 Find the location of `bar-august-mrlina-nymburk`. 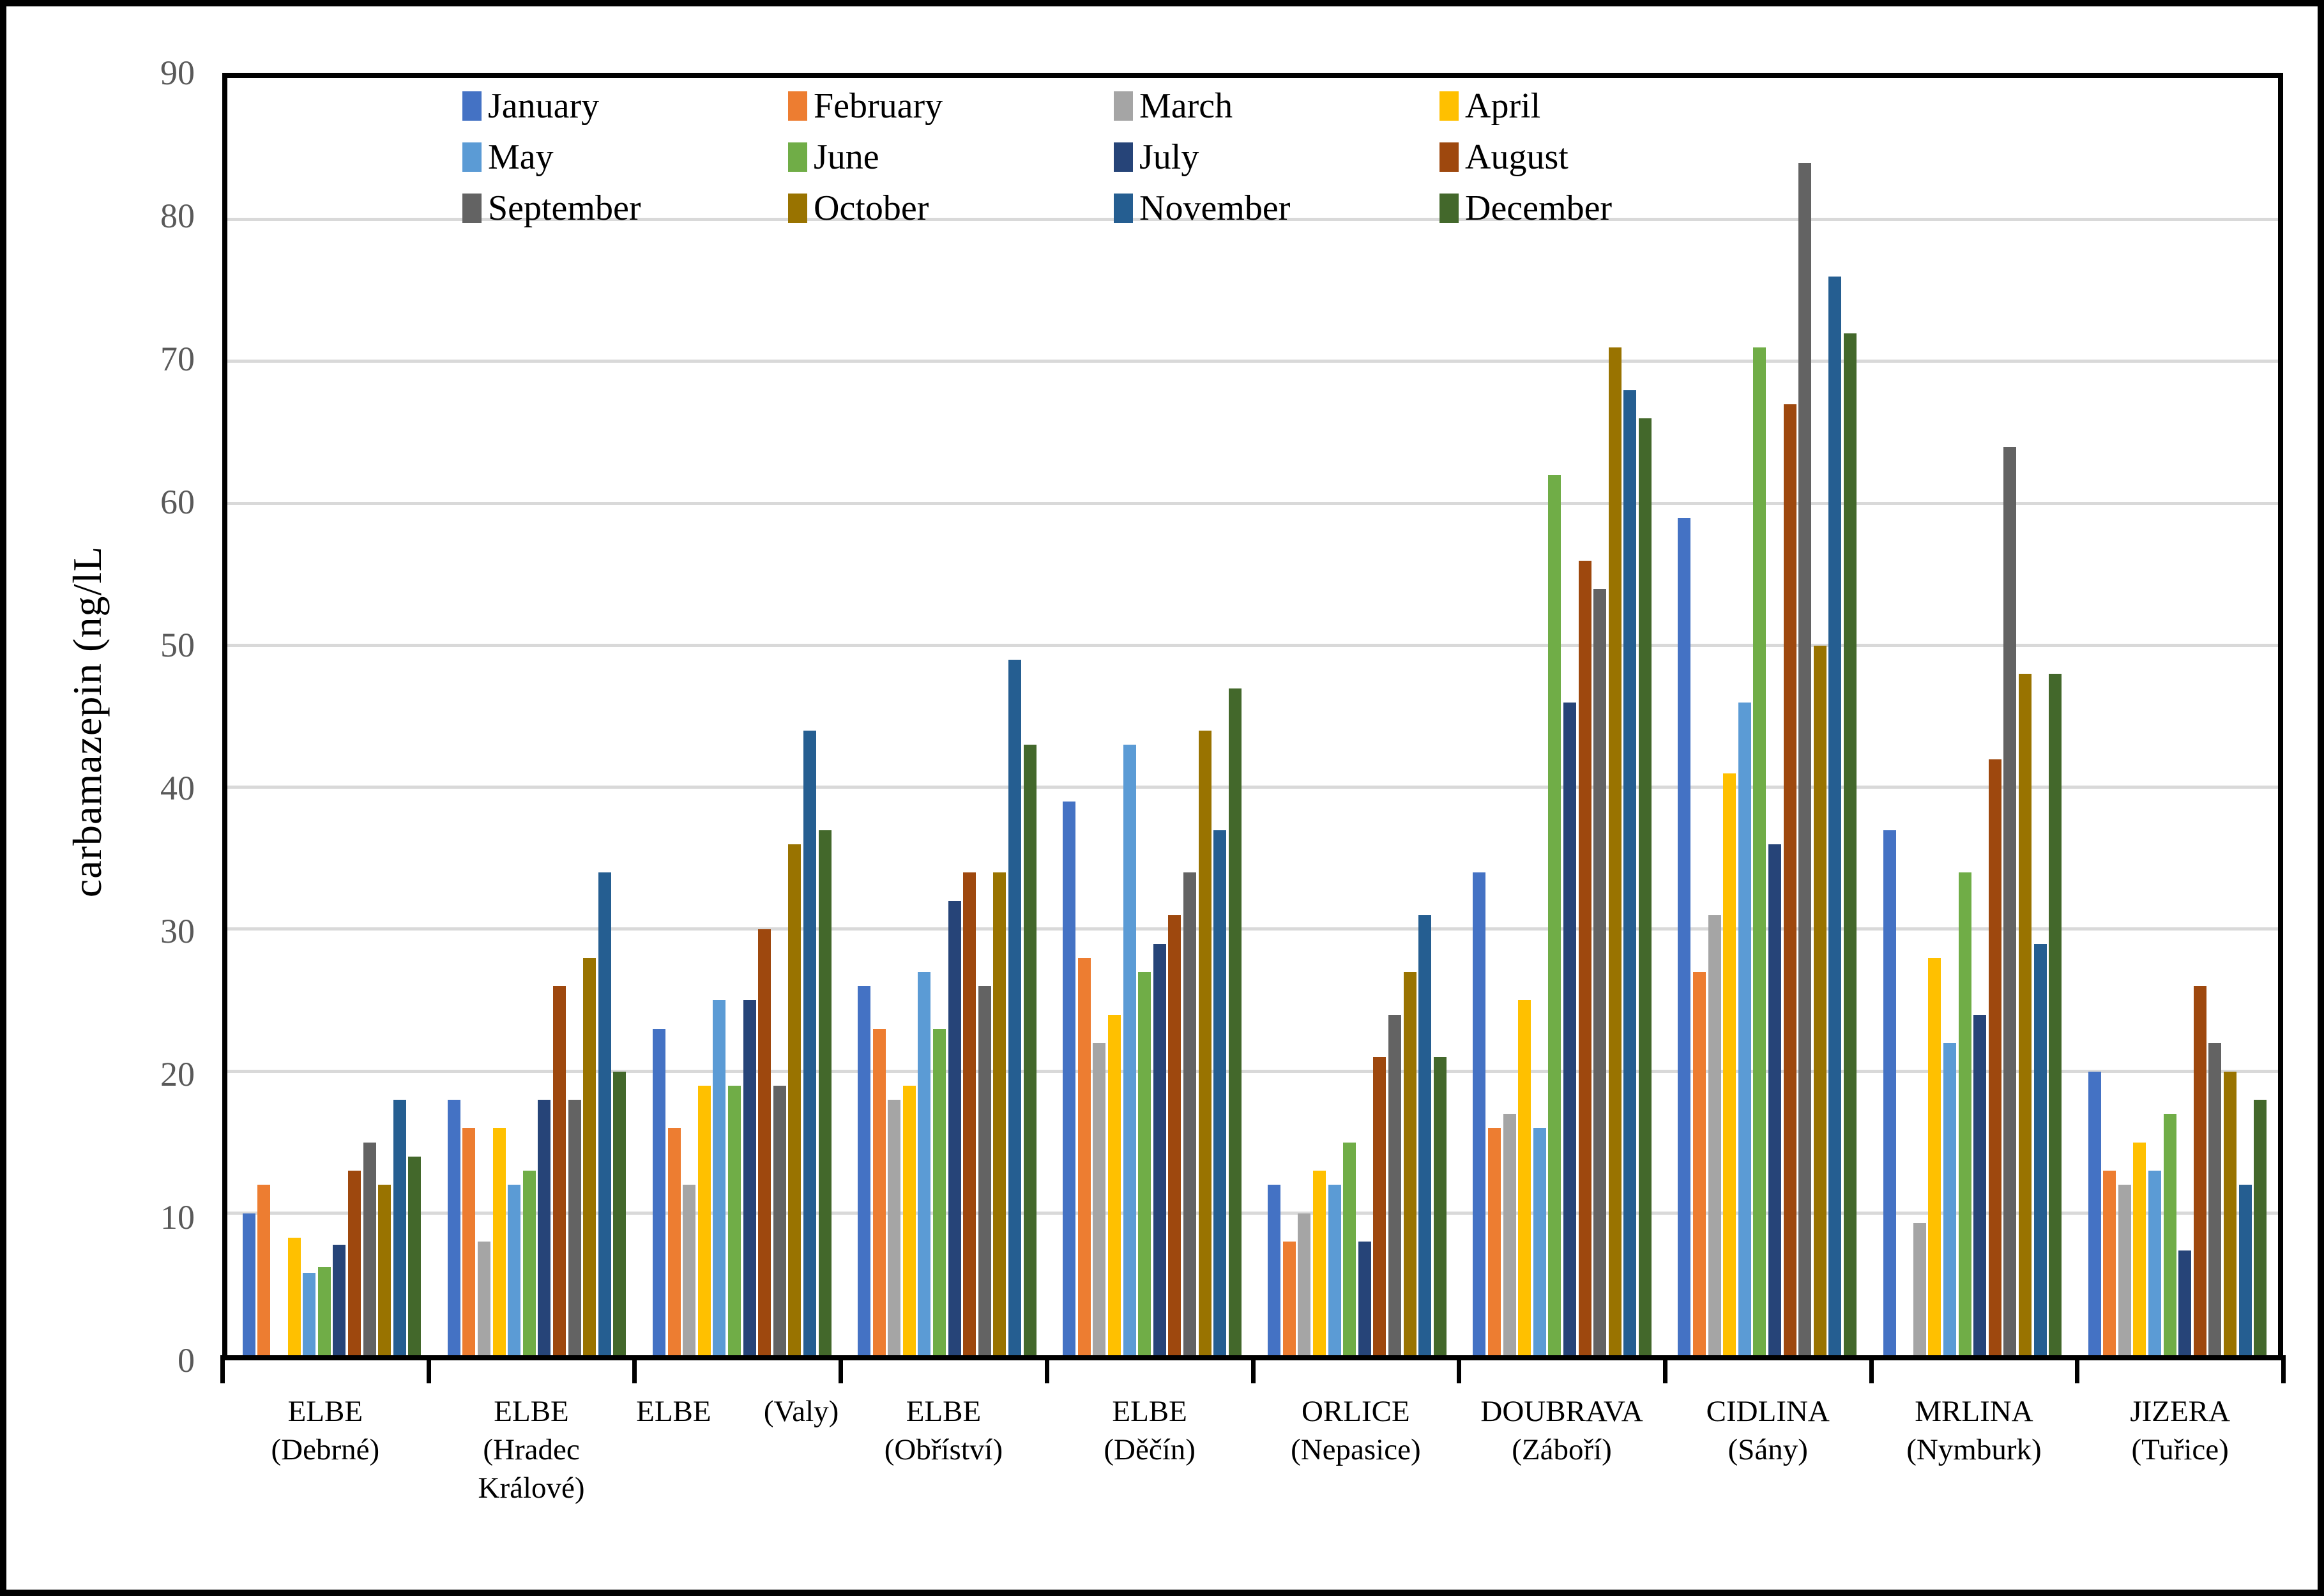

bar-august-mrlina-nymburk is located at coordinates (1994, 1057).